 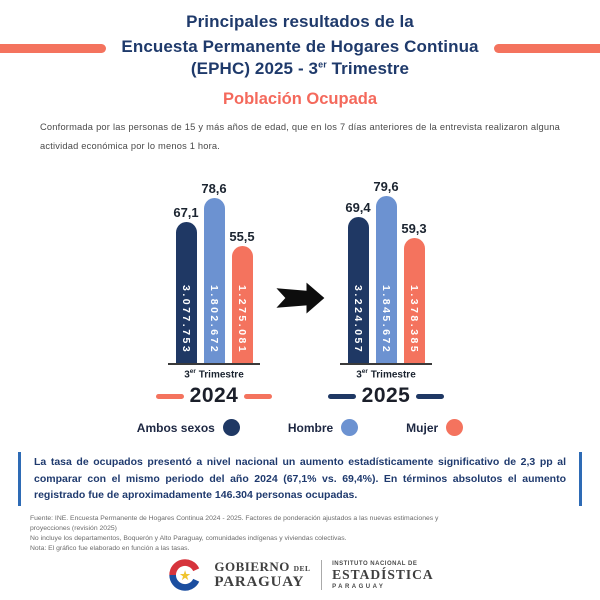 What do you see at coordinates (422, 427) in the screenshot?
I see `legend-label: Mujer` at bounding box center [422, 427].